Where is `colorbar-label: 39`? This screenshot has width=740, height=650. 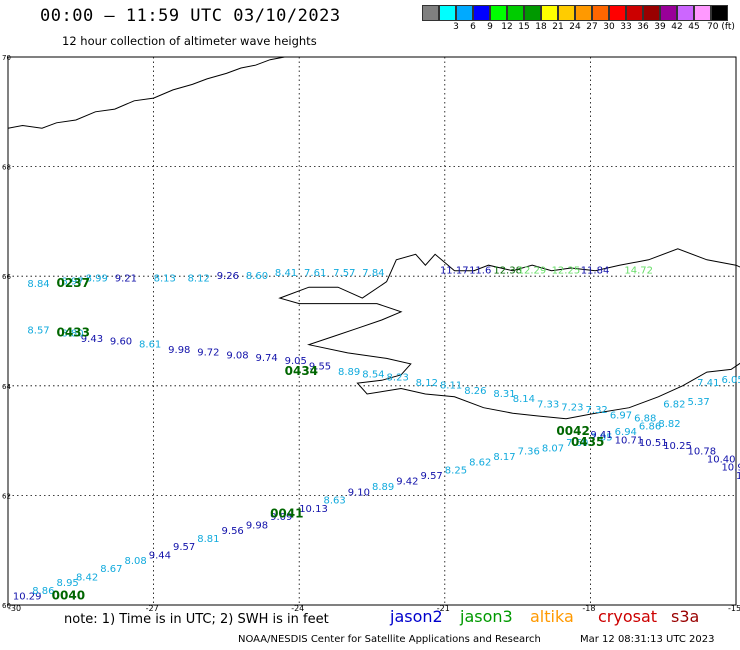
colorbar-label: 39 is located at coordinates (660, 27).